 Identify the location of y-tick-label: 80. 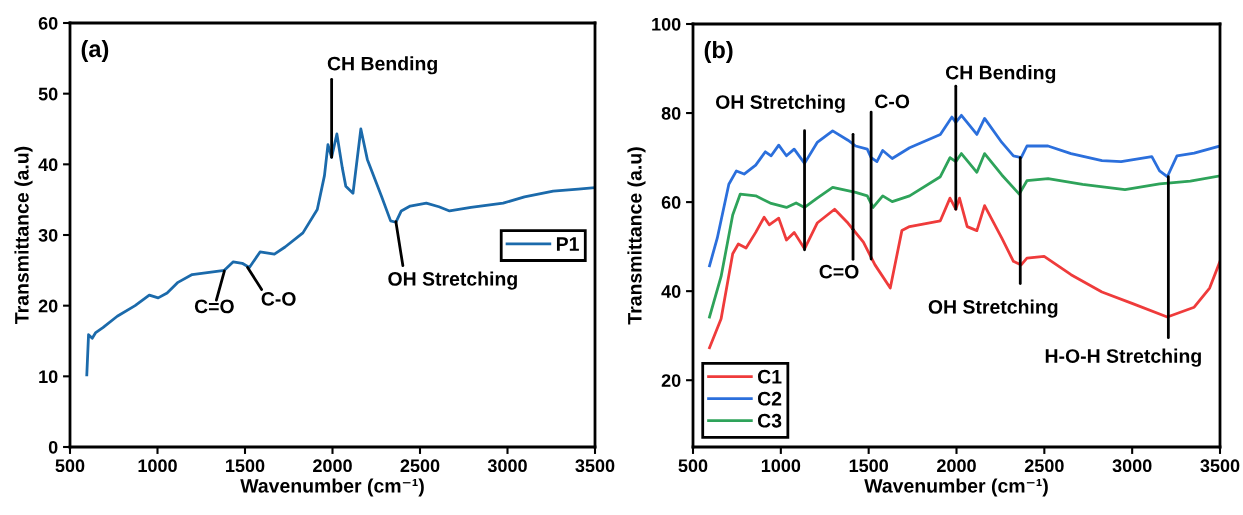
(671, 113).